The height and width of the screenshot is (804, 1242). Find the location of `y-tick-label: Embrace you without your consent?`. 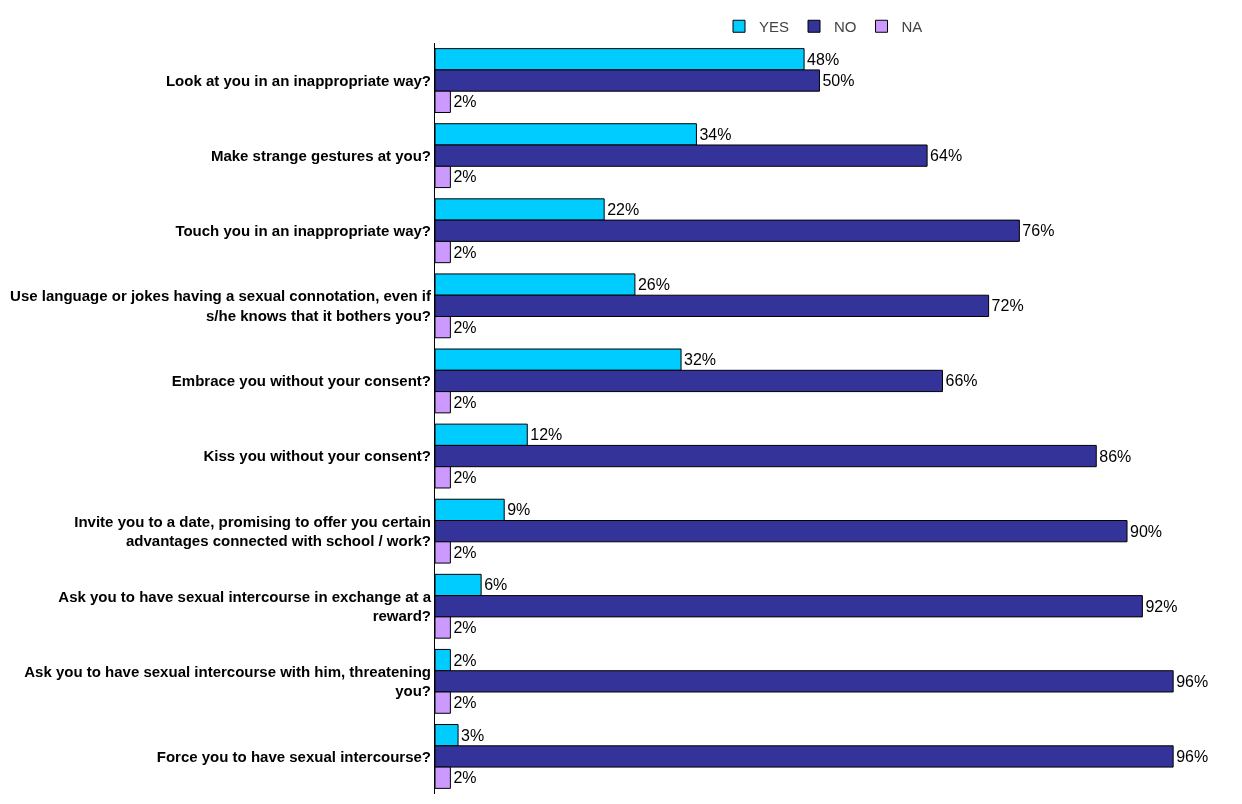

y-tick-label: Embrace you without your consent? is located at coordinates (301, 381).